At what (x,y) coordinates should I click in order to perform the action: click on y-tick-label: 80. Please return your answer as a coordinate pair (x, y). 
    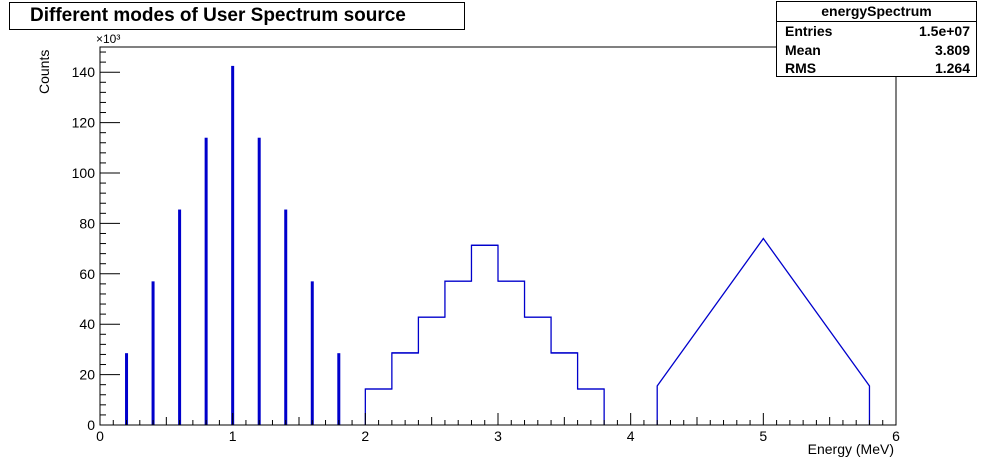
    Looking at the image, I should click on (87, 223).